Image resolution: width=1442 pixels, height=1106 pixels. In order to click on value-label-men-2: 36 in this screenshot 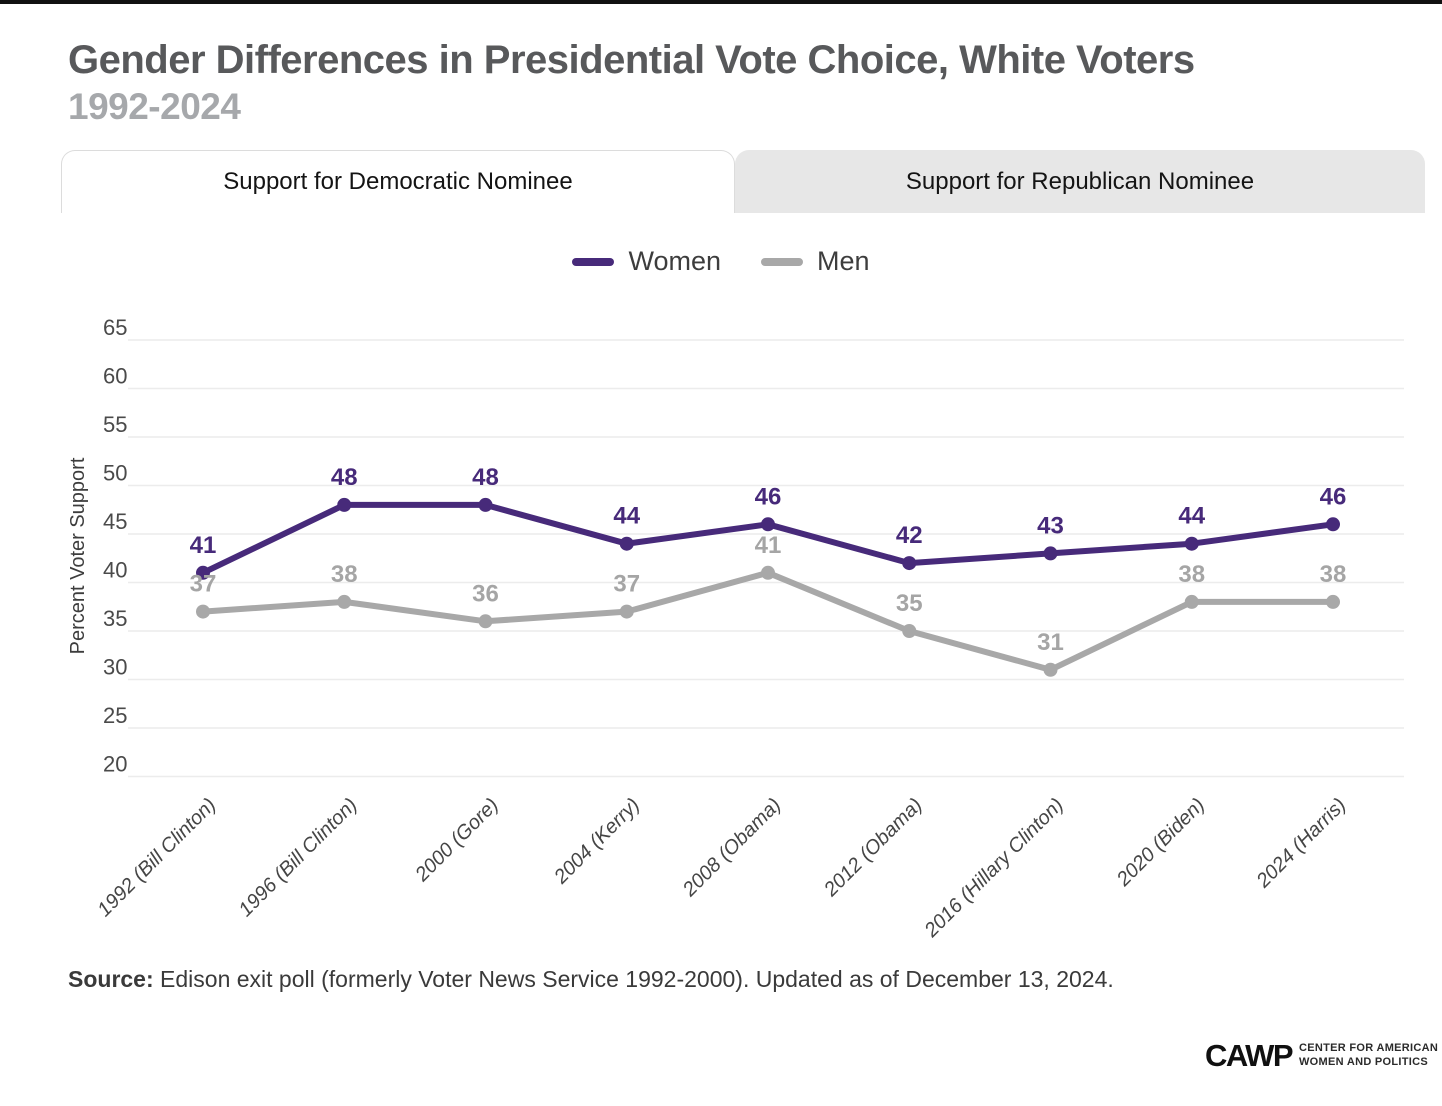, I will do `click(485, 593)`.